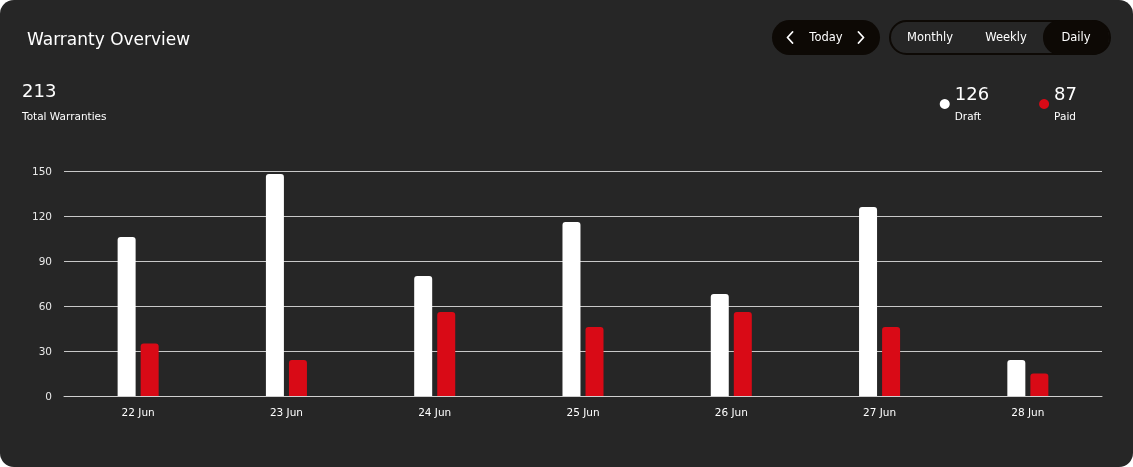  What do you see at coordinates (880, 411) in the screenshot?
I see `x-tick-label: 27 Jun` at bounding box center [880, 411].